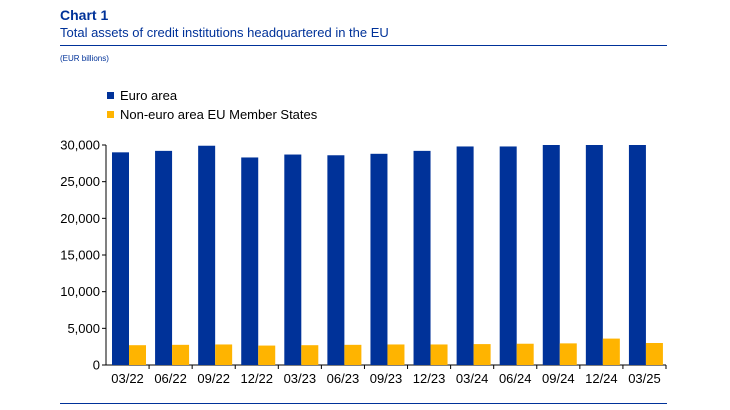 The image size is (730, 410). What do you see at coordinates (386, 378) in the screenshot?
I see `x-tick-label: 09/23` at bounding box center [386, 378].